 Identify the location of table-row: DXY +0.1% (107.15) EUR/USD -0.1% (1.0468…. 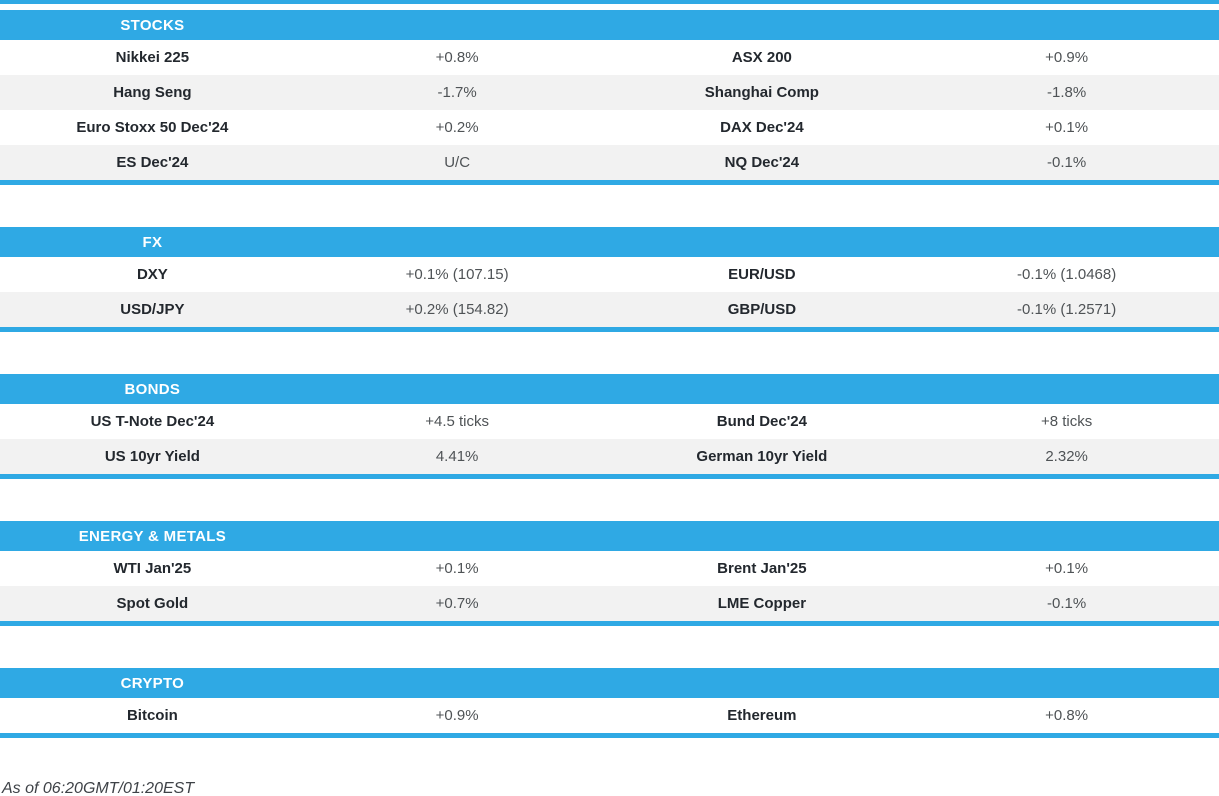
(609, 274).